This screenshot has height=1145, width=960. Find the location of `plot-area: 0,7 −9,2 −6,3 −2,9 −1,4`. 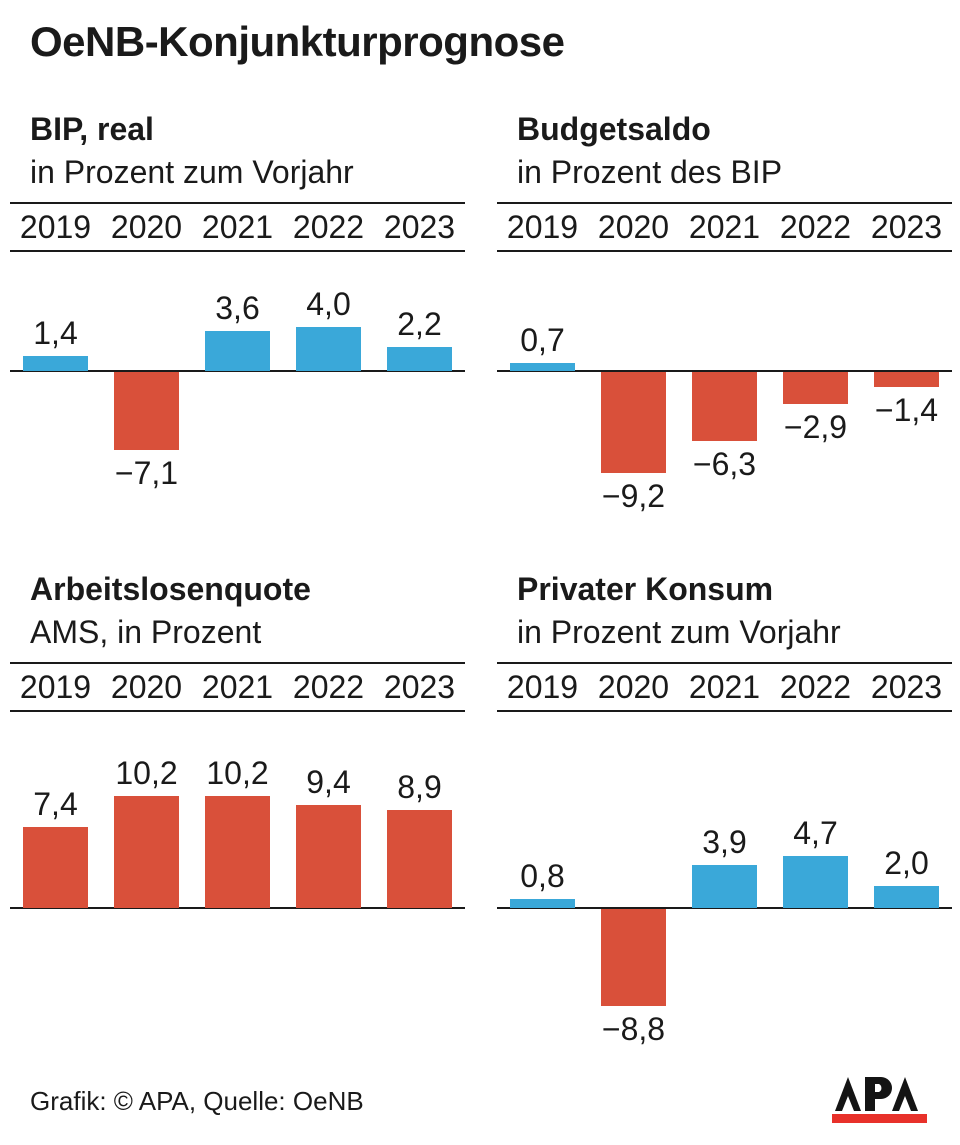

plot-area: 0,7 −9,2 −6,3 −2,9 −1,4 is located at coordinates (724, 402).